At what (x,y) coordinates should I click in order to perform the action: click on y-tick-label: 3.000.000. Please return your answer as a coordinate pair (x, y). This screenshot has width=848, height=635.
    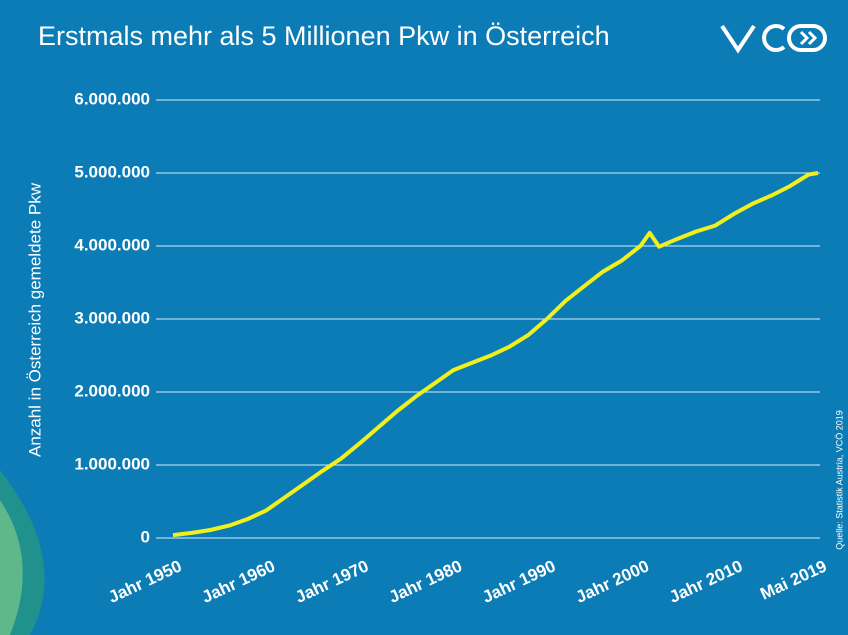
    Looking at the image, I should click on (112, 317).